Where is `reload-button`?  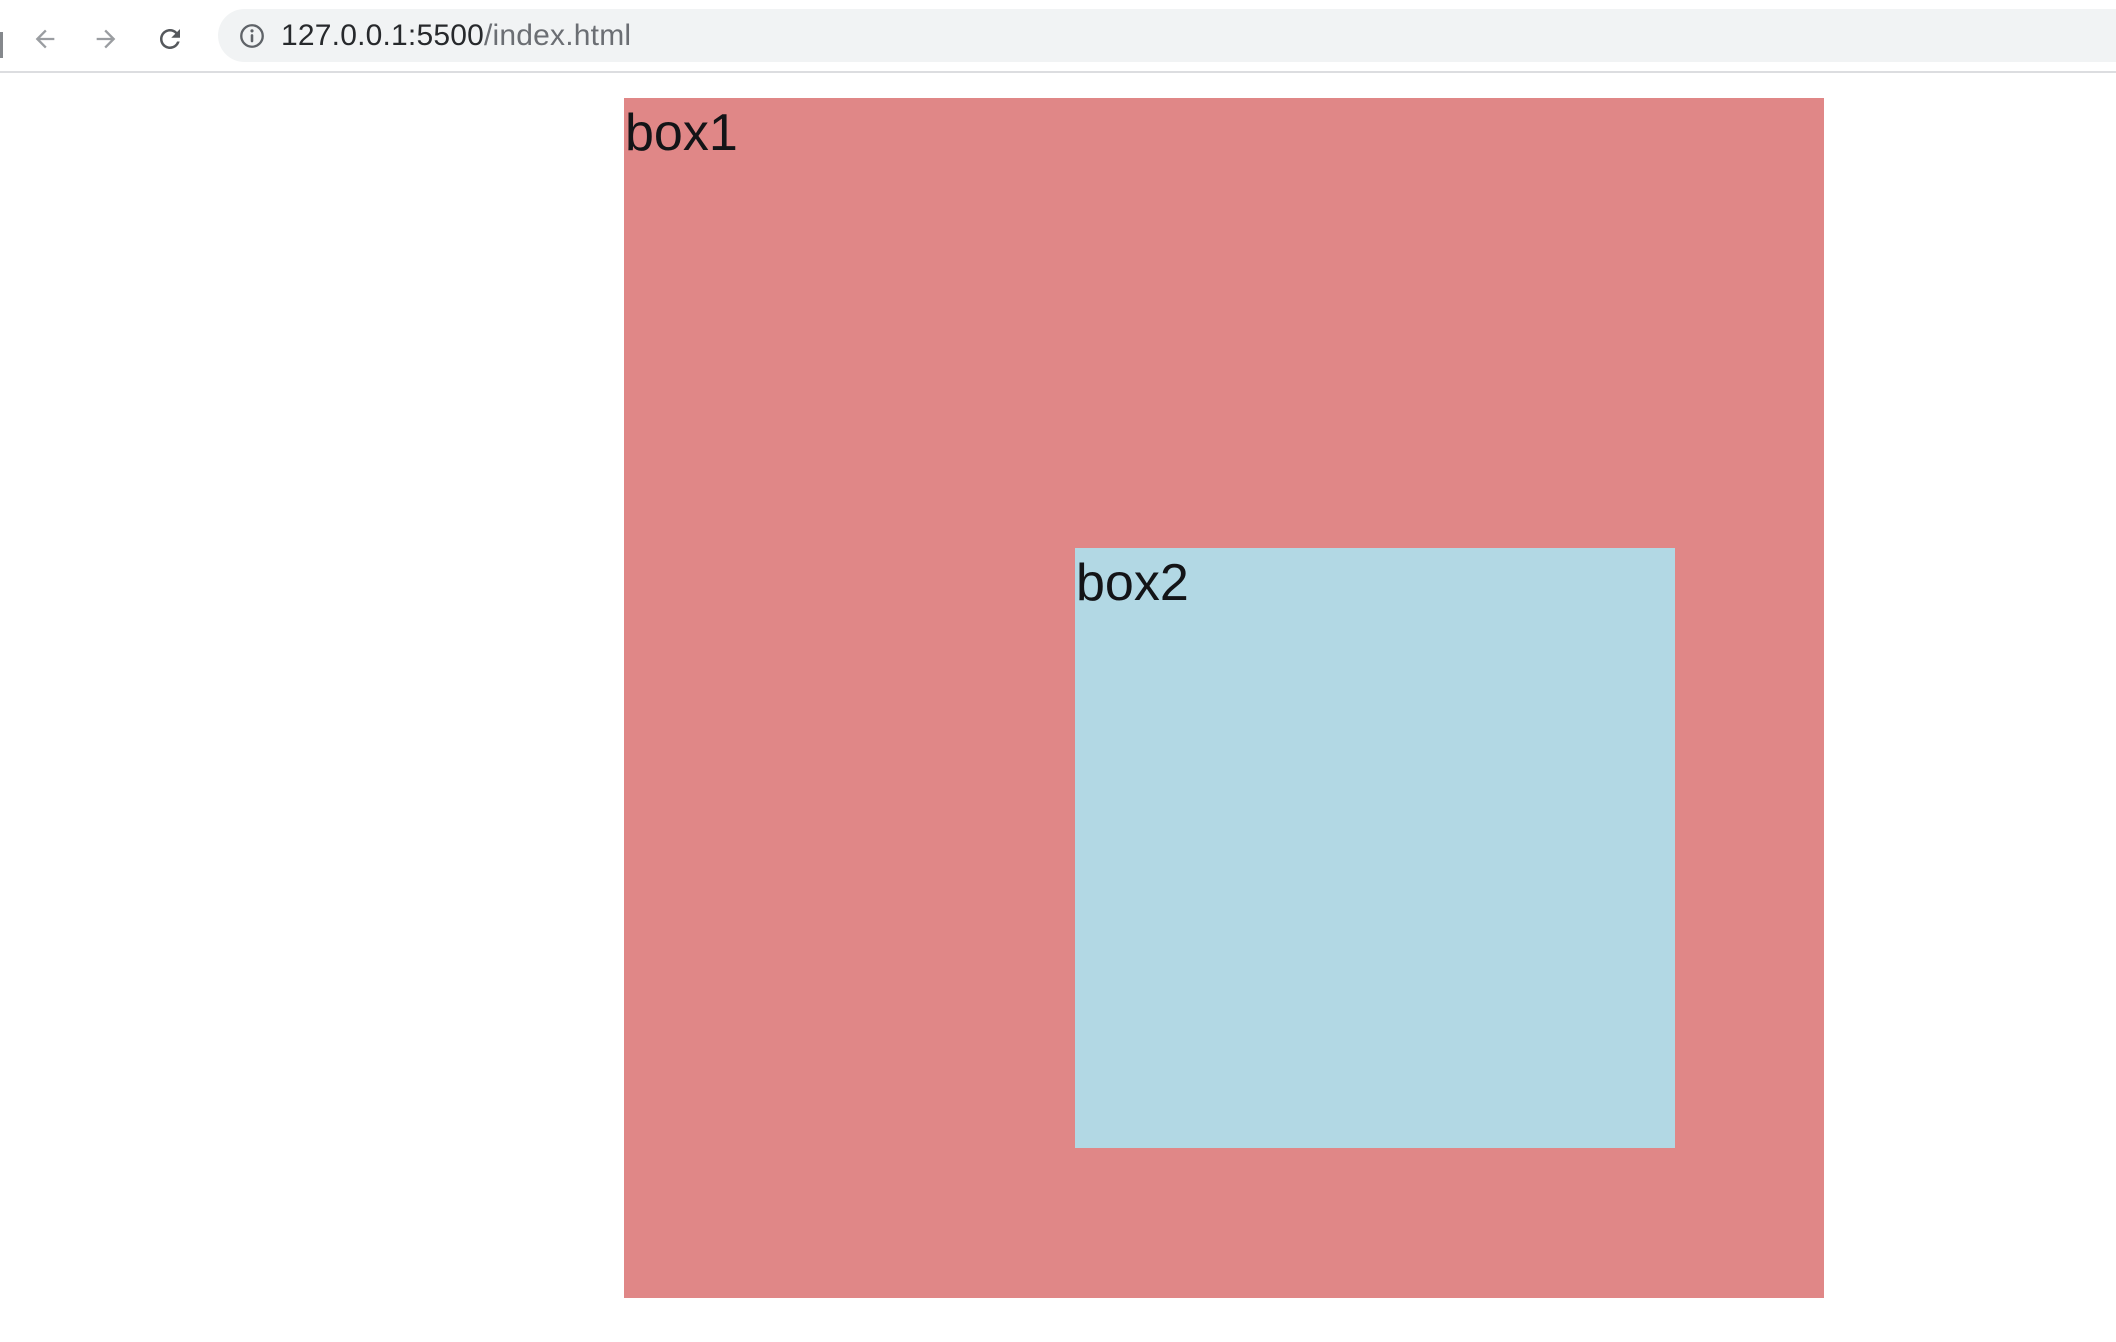 reload-button is located at coordinates (170, 39).